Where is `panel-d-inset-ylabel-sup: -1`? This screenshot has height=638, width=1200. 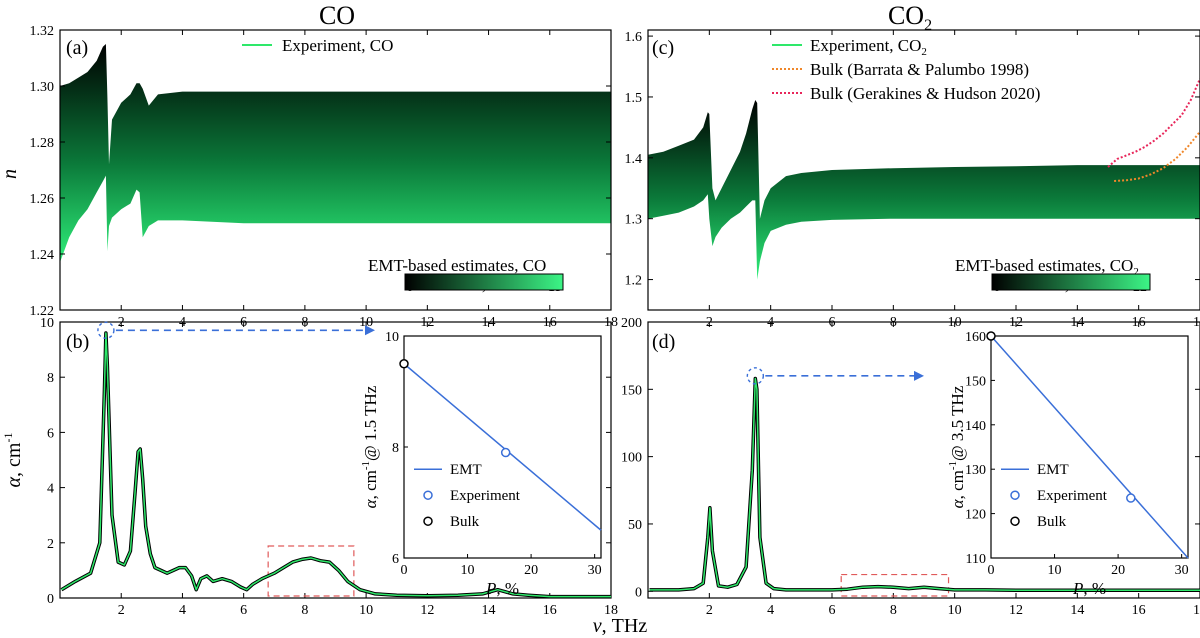
panel-d-inset-ylabel-sup: -1 is located at coordinates (953, 465).